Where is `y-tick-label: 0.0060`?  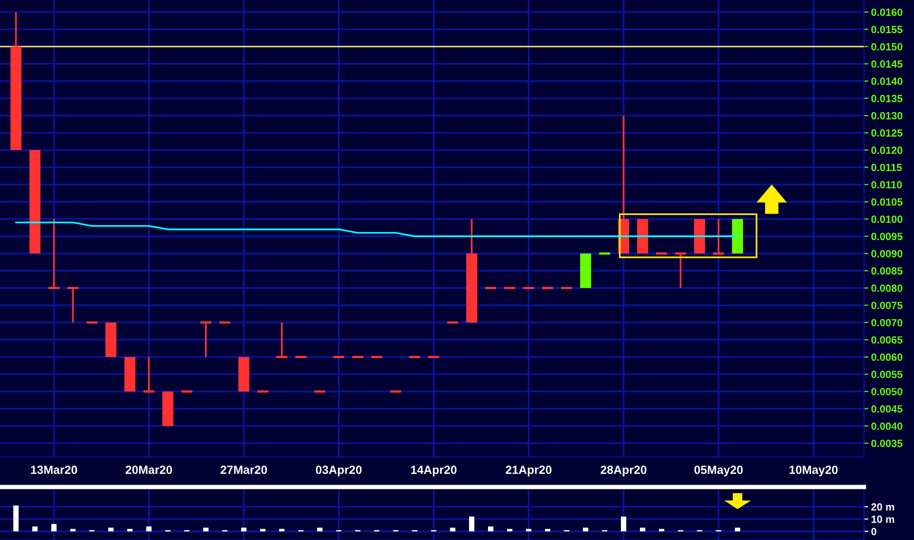 y-tick-label: 0.0060 is located at coordinates (886, 357).